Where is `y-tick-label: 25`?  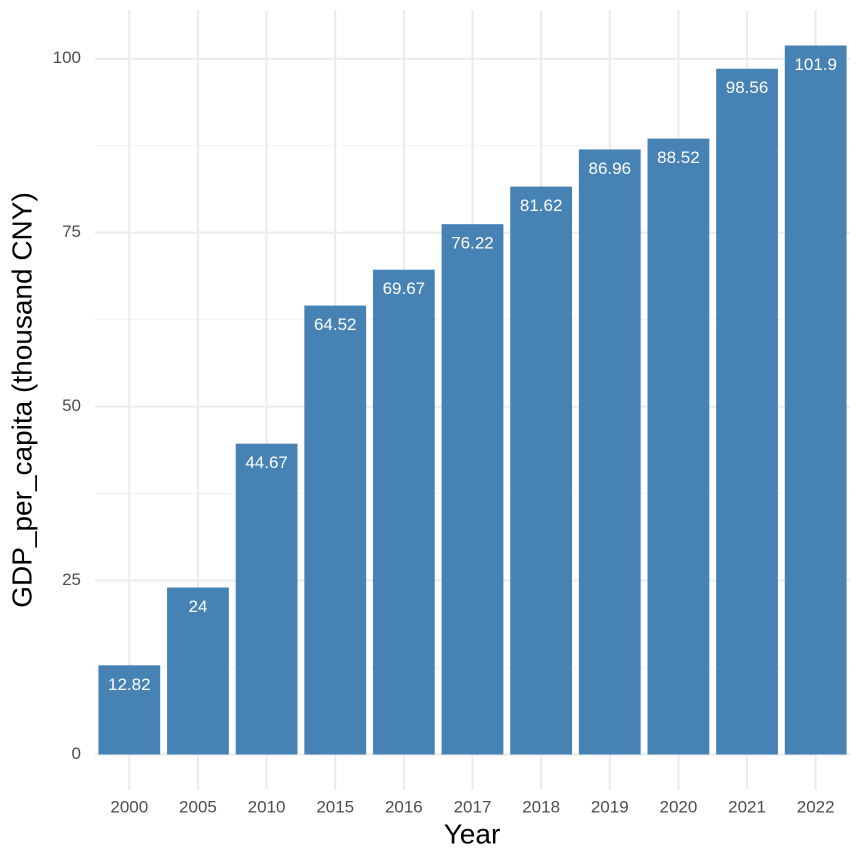 y-tick-label: 25 is located at coordinates (71, 579).